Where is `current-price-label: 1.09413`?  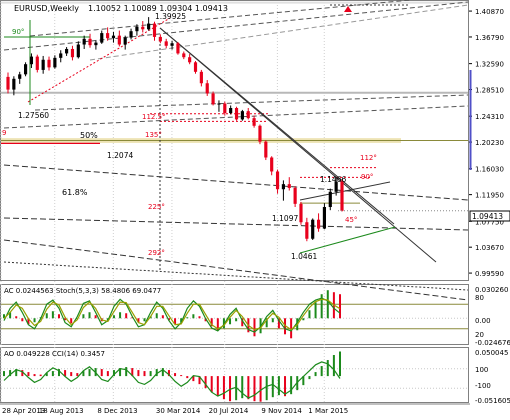
current-price-label: 1.09413 is located at coordinates (487, 216).